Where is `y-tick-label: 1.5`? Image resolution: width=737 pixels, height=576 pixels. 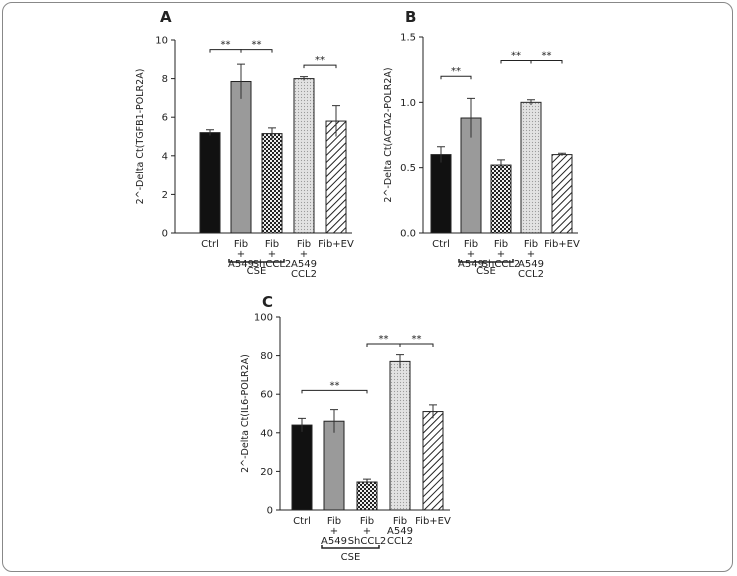 y-tick-label: 1.5 is located at coordinates (408, 38).